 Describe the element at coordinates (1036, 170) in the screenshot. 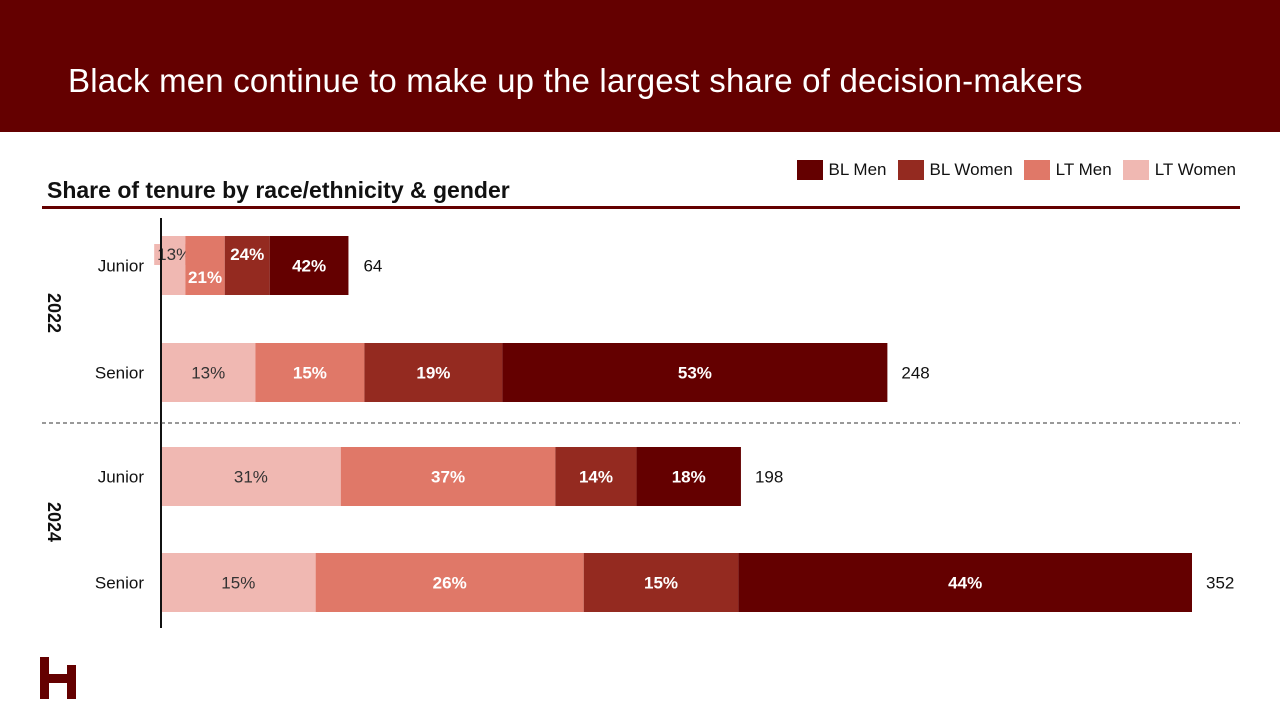

I see `legend-swatch-lt-men` at that location.